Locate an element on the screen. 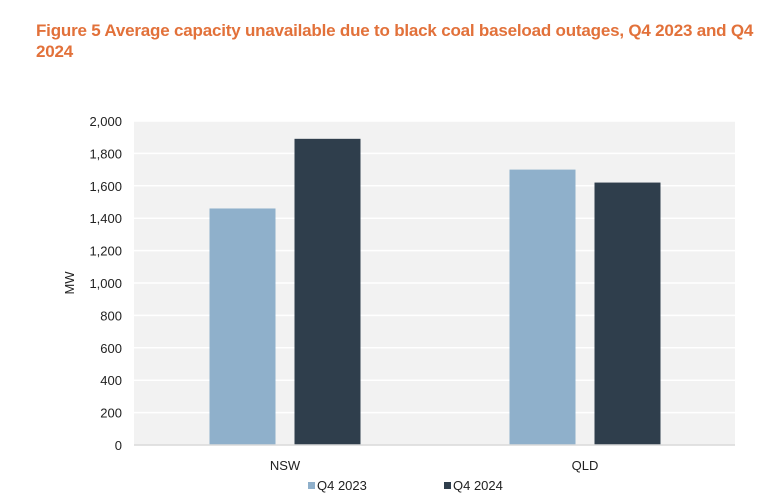 Image resolution: width=765 pixels, height=500 pixels. x-category-label: NSW is located at coordinates (285, 465).